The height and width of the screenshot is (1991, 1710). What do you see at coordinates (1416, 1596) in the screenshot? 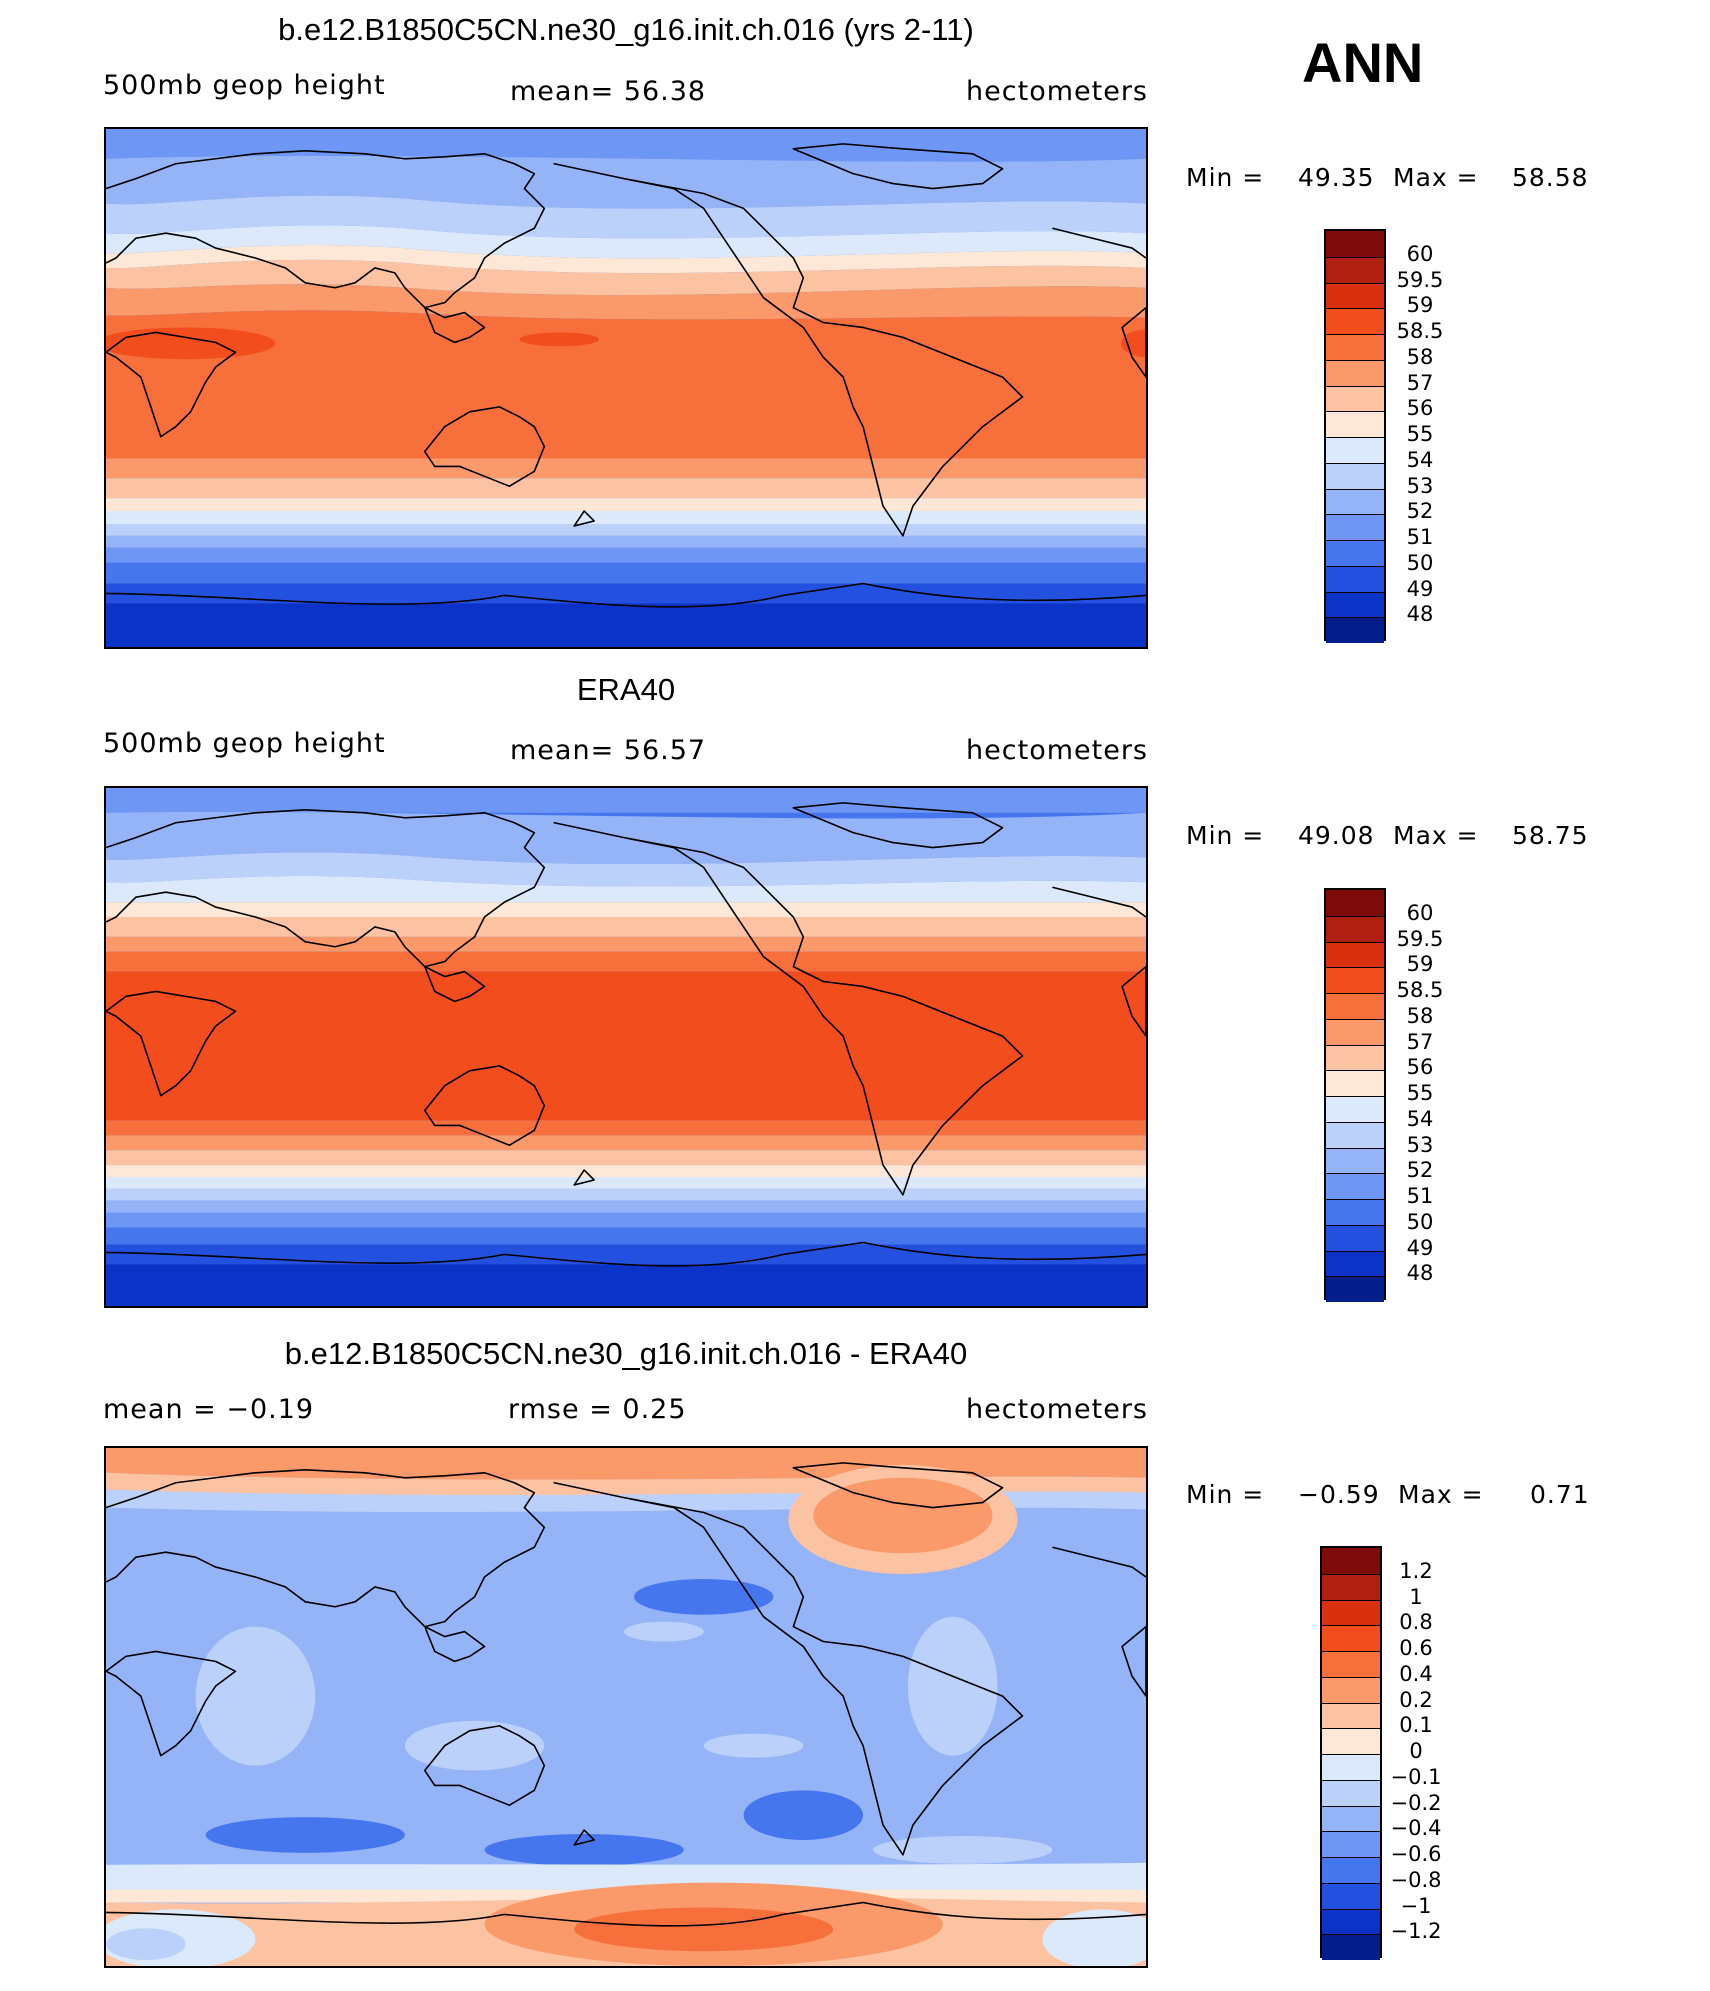
I see `colorbar-label: 1` at bounding box center [1416, 1596].